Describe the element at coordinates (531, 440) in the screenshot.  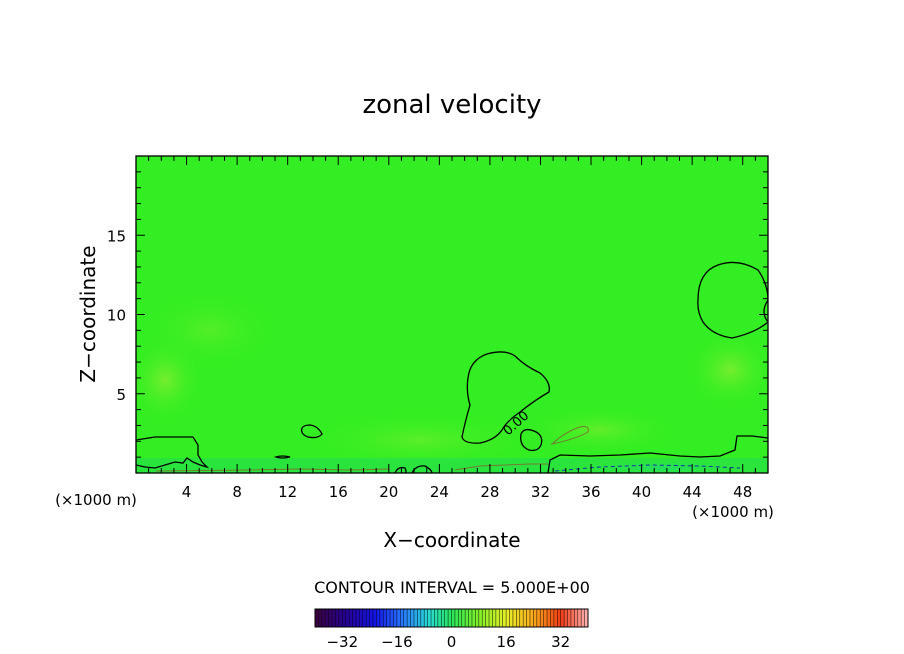
I see `contour-small-loop-a` at that location.